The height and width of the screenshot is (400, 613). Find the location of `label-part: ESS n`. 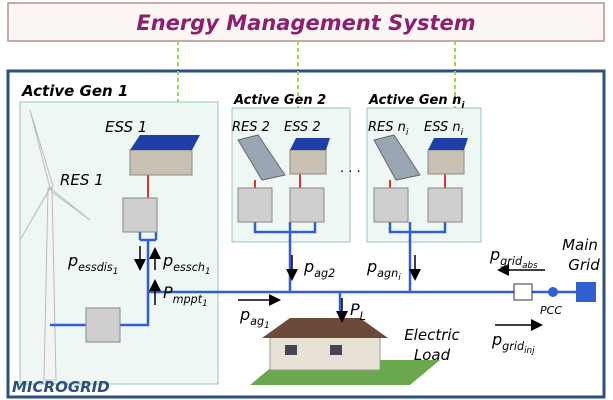

label-part: ESS n is located at coordinates (442, 127).